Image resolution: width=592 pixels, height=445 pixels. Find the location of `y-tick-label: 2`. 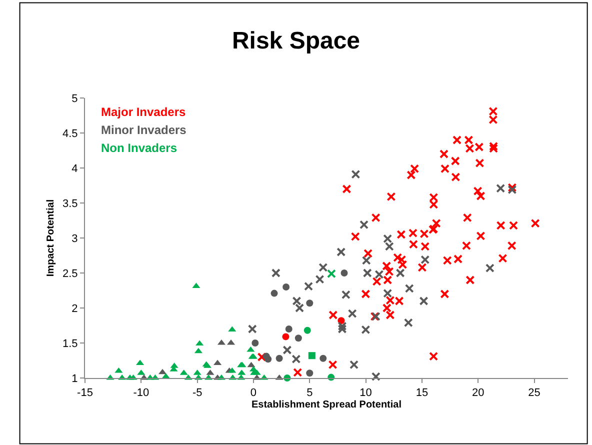

y-tick-label: 2 is located at coordinates (75, 308).